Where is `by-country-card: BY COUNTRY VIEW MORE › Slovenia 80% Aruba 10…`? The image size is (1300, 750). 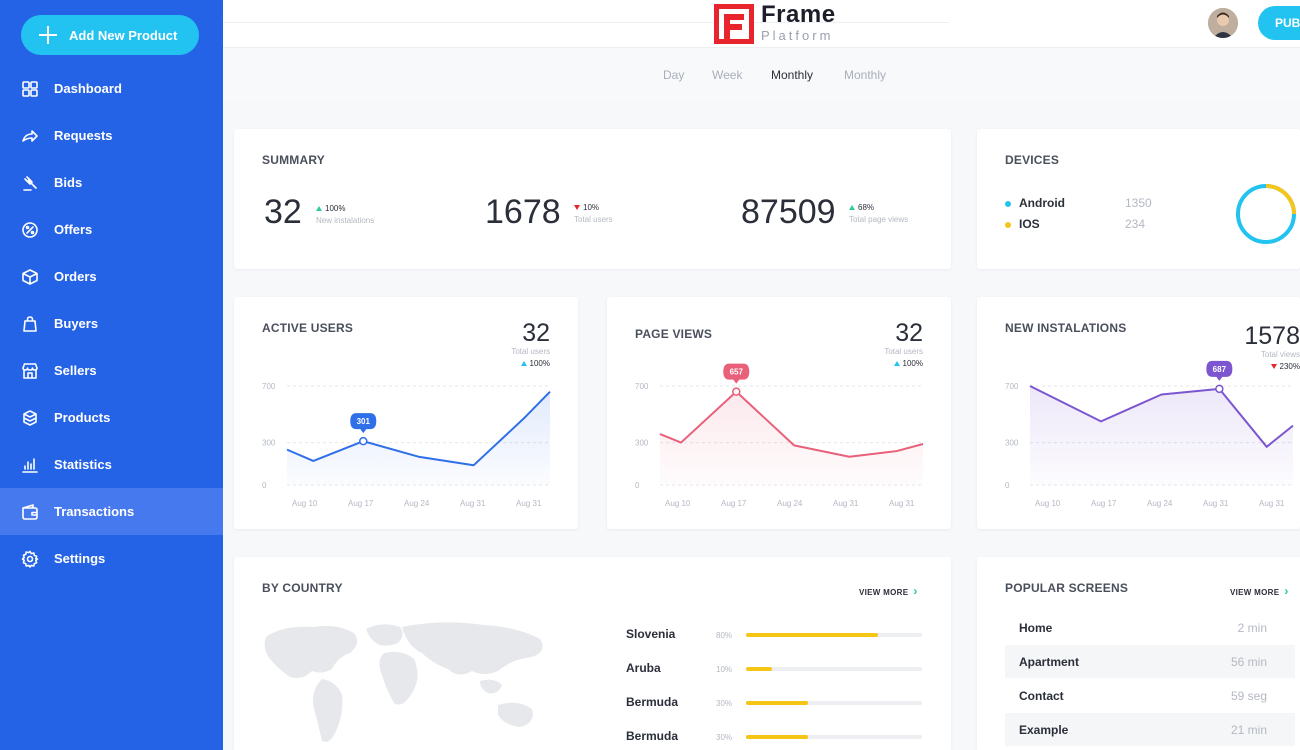
by-country-card: BY COUNTRY VIEW MORE › Slovenia 80% Aruba 10… is located at coordinates (592, 653).